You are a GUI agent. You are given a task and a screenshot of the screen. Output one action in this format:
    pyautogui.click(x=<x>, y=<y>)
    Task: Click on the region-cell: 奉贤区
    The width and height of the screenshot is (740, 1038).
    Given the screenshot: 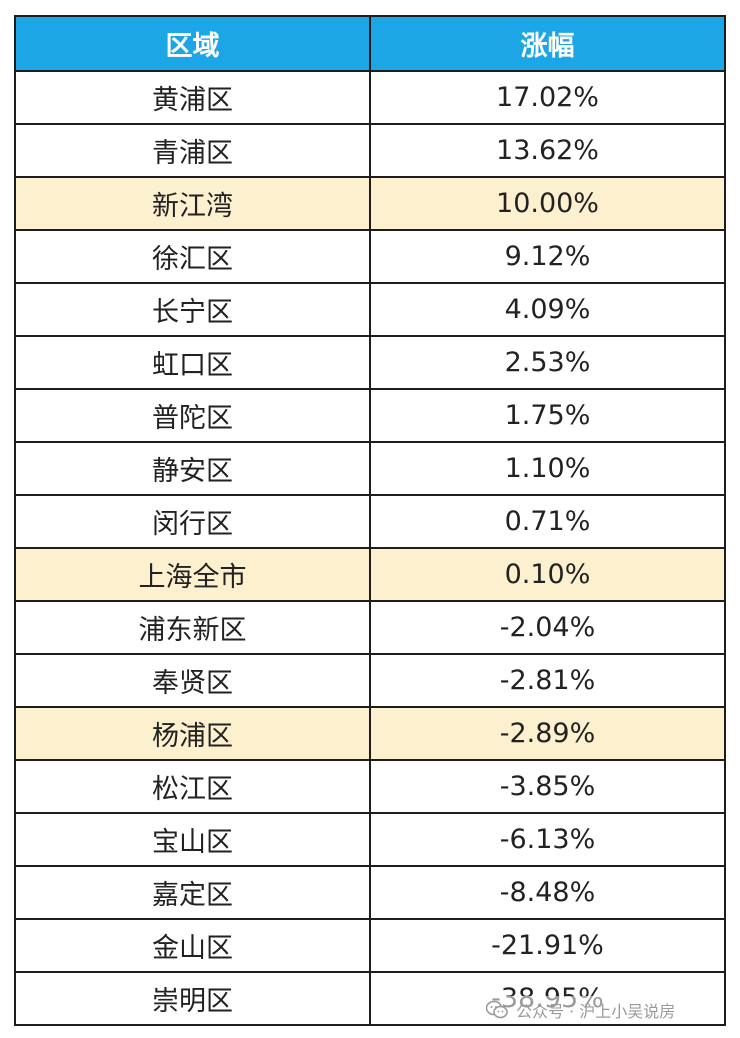 What is the action you would take?
    pyautogui.click(x=192, y=680)
    